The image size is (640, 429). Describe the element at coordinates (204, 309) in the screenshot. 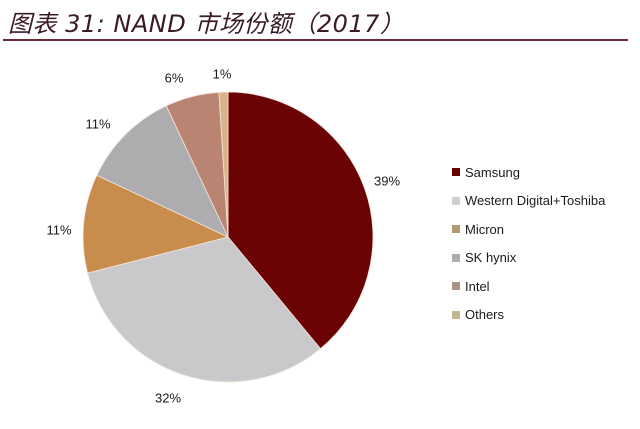

I see `pie-slice-western-digital-toshiba` at that location.